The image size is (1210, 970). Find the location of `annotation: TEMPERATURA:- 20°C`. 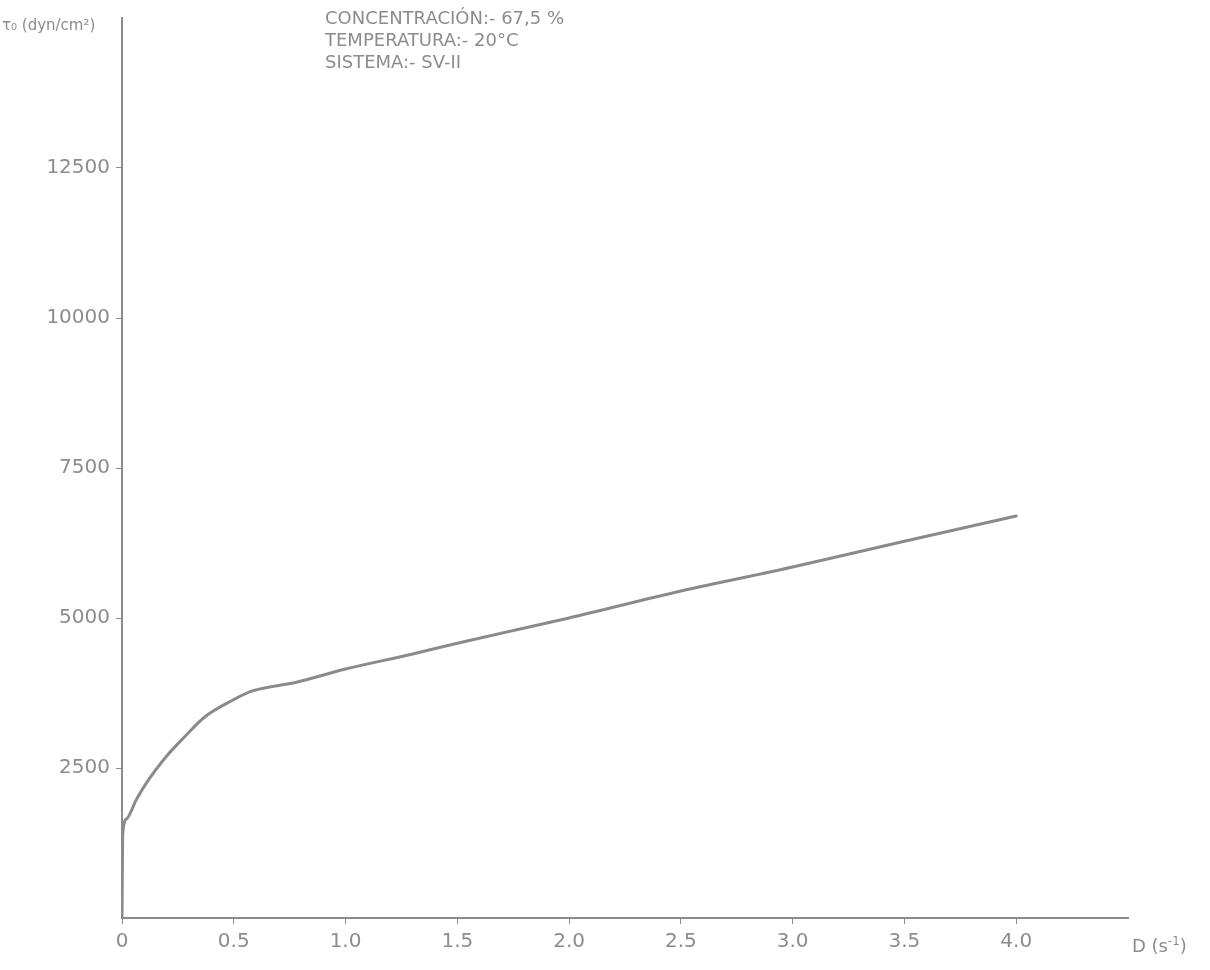

annotation: TEMPERATURA:- 20°C is located at coordinates (421, 39).